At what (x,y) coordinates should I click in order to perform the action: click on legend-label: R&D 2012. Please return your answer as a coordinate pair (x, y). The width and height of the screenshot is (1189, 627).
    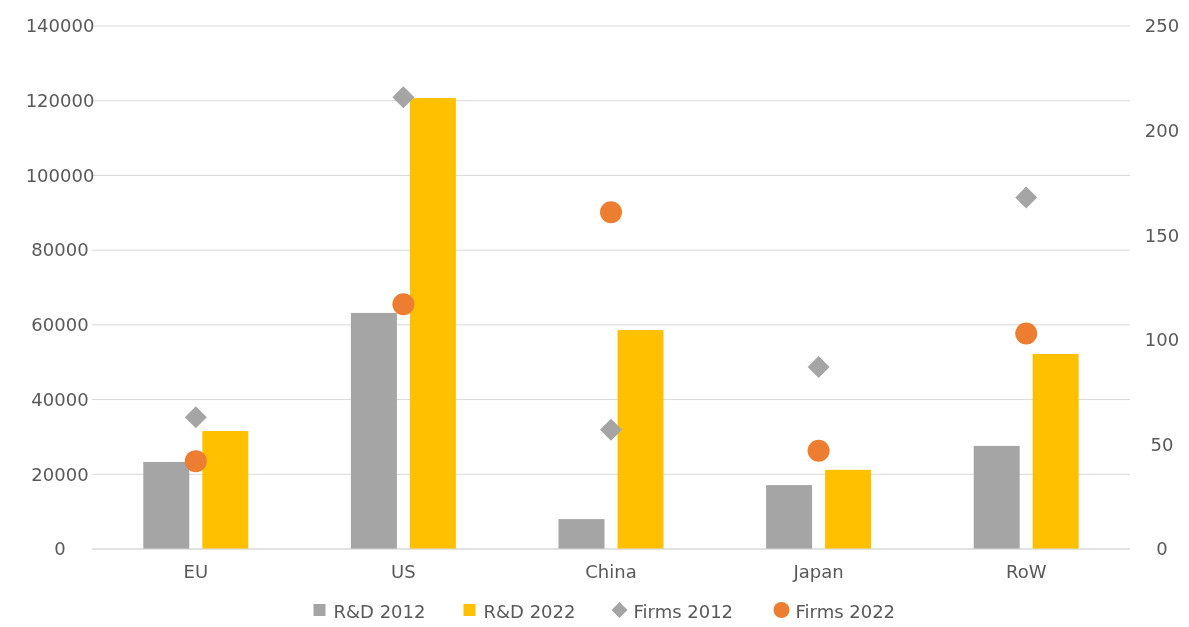
    Looking at the image, I should click on (379, 611).